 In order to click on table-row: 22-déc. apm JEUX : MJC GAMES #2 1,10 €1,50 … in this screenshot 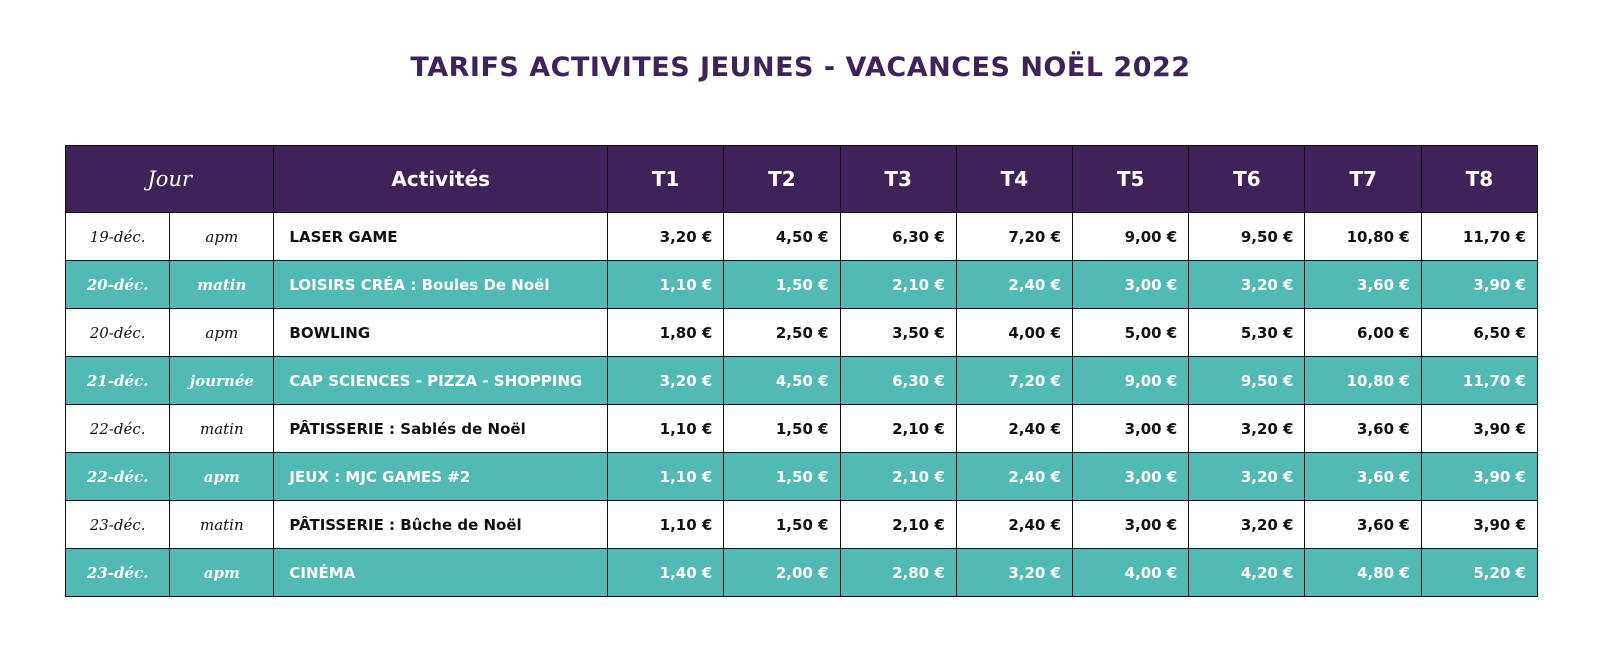, I will do `click(801, 476)`.